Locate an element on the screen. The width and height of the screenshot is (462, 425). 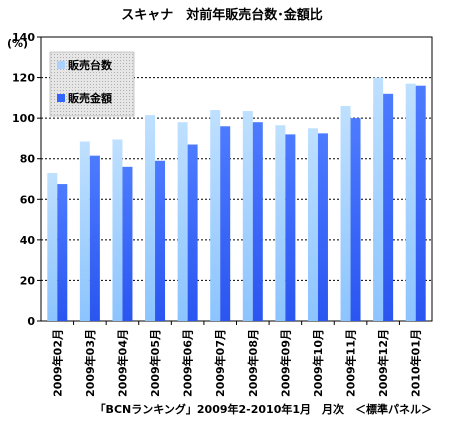
y-axis-ticks: 0 20 40 60 80 100 120 140 is located at coordinates (26, 179).